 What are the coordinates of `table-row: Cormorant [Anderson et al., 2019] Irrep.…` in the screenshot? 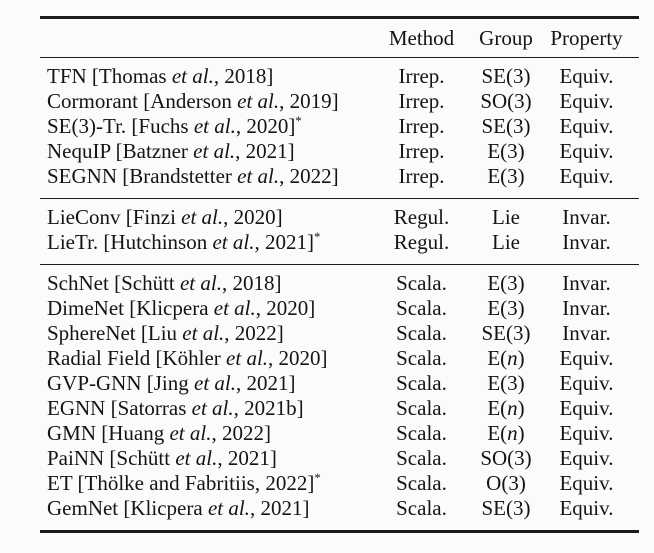 It's located at (339, 101).